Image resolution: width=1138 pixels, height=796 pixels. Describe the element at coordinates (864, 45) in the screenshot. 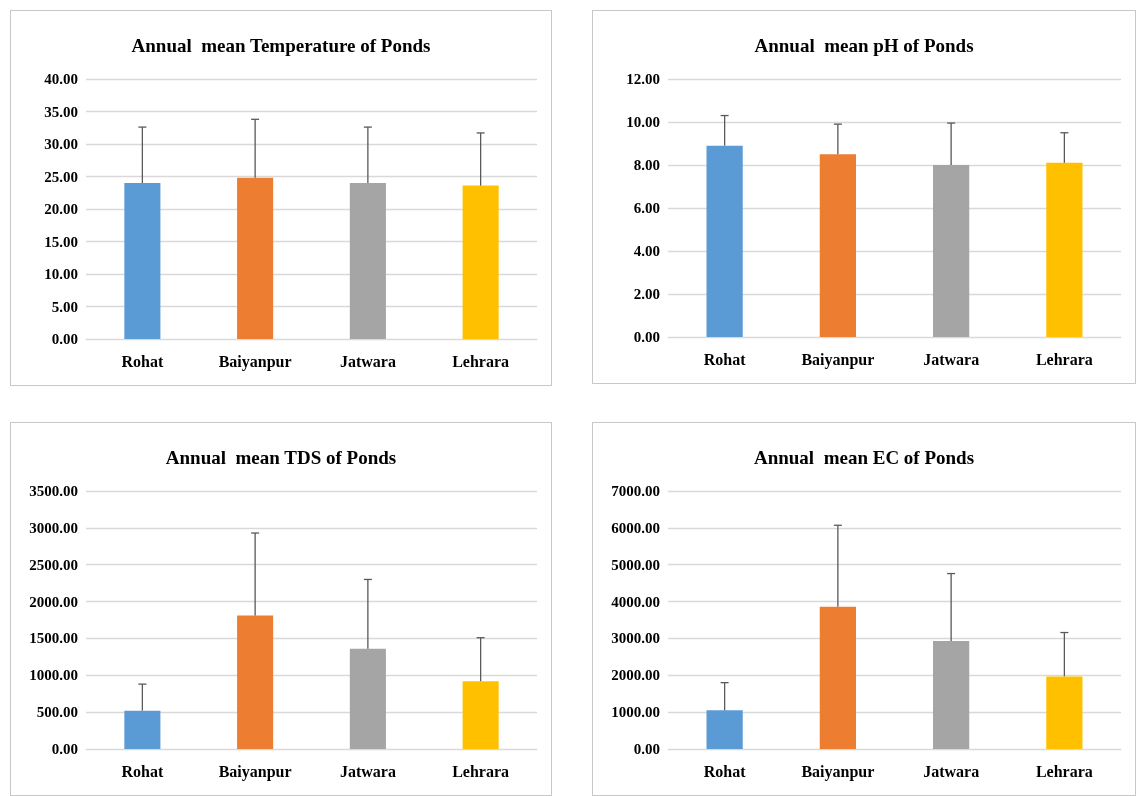

I see `chart-title: Annual mean pH of Ponds` at that location.